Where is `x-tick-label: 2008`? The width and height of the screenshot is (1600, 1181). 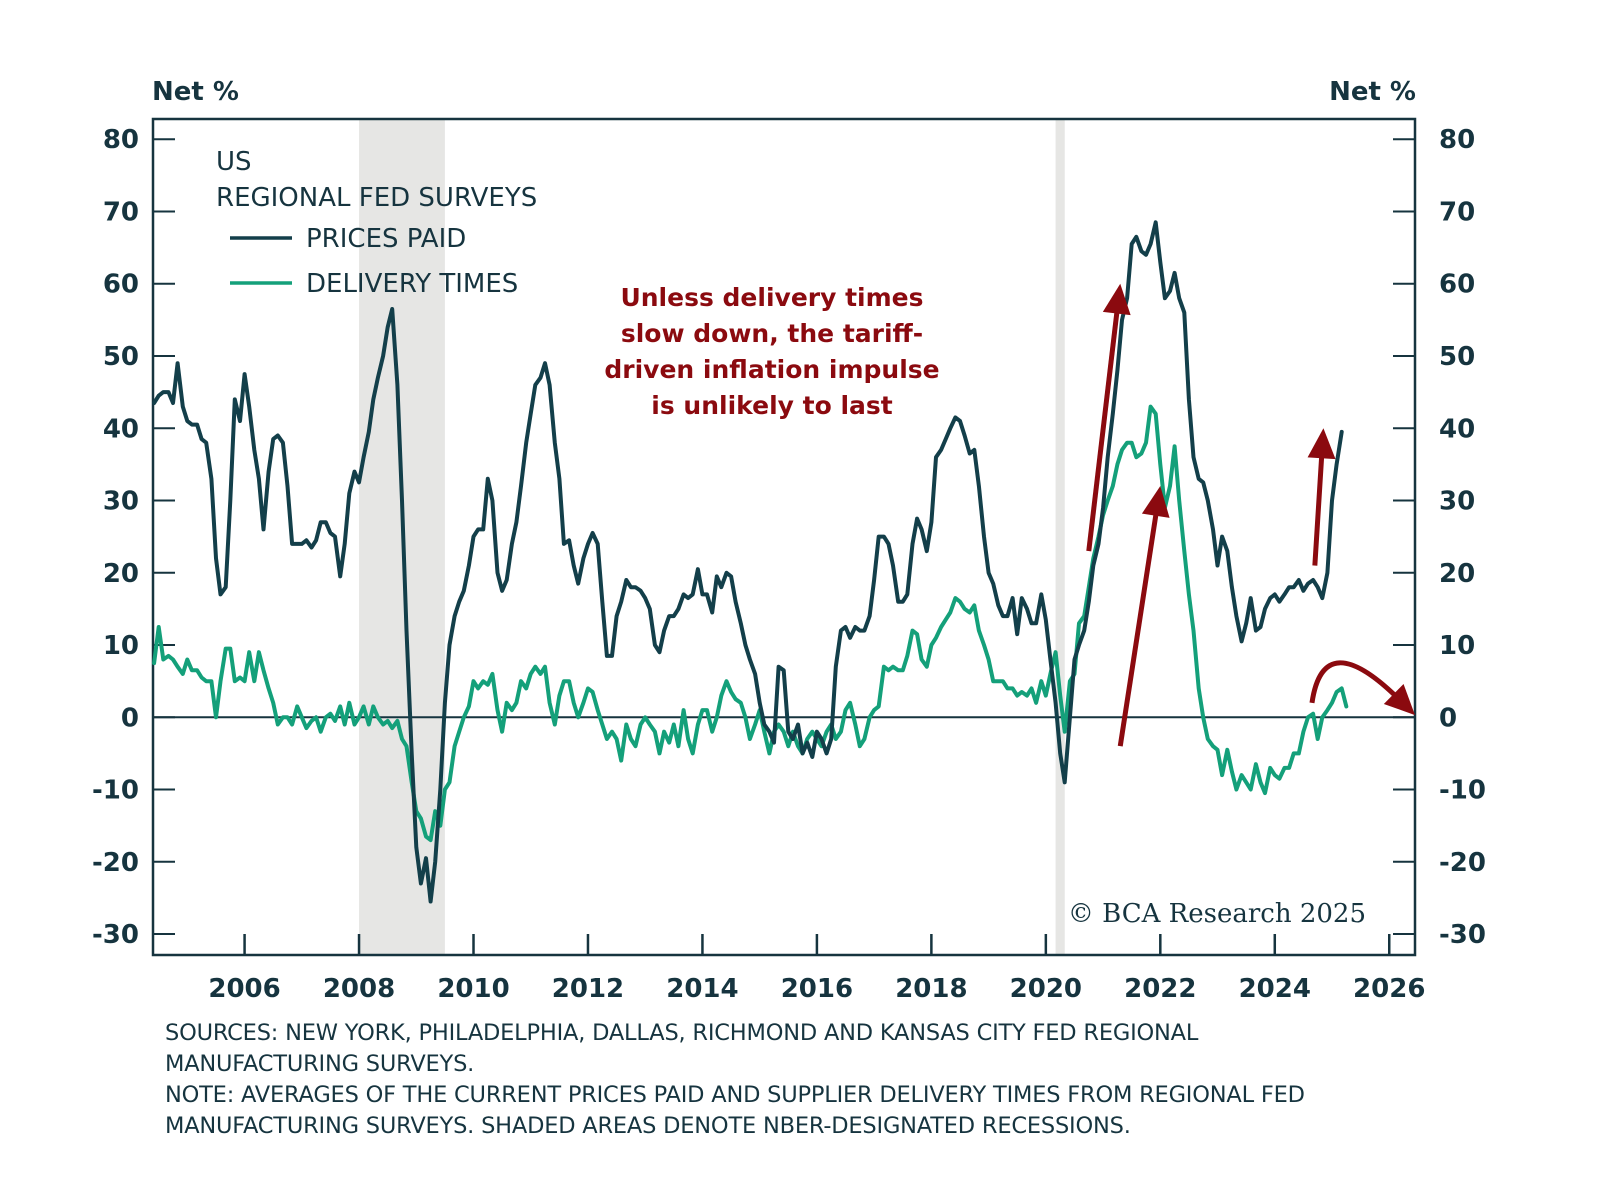
x-tick-label: 2008 is located at coordinates (359, 989).